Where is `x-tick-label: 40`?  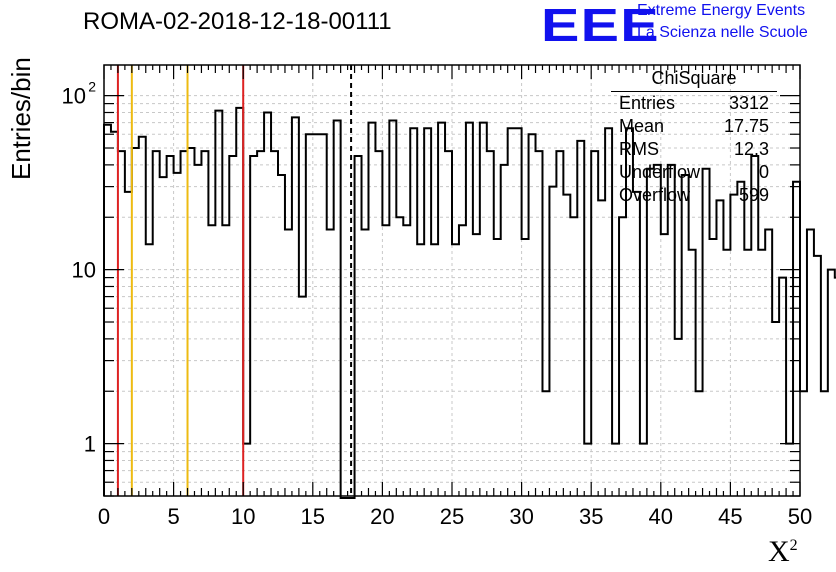
x-tick-label: 40 is located at coordinates (661, 516).